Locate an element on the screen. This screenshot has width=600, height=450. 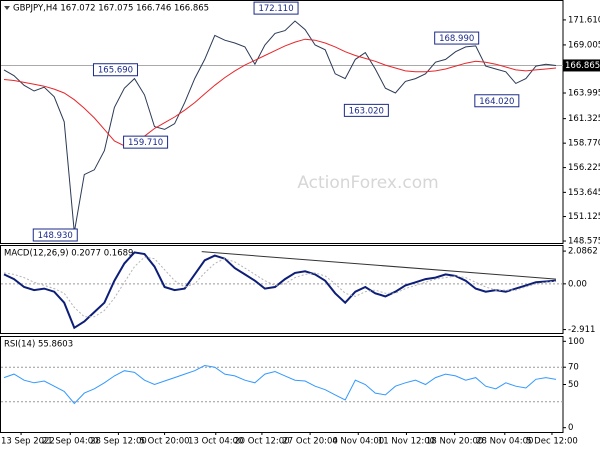
x-tick-label: 4 Nov 04:00 is located at coordinates (358, 442).